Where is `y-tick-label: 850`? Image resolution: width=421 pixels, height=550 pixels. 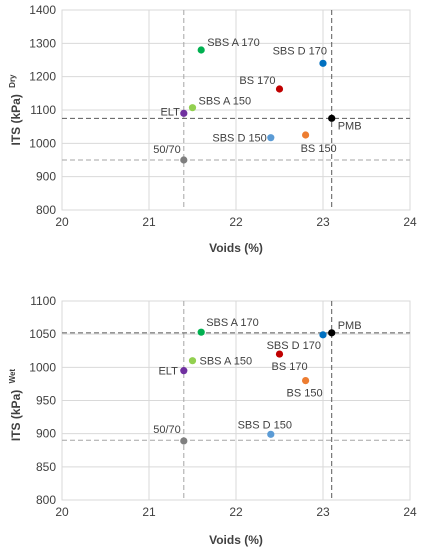 y-tick-label: 850 is located at coordinates (46, 467).